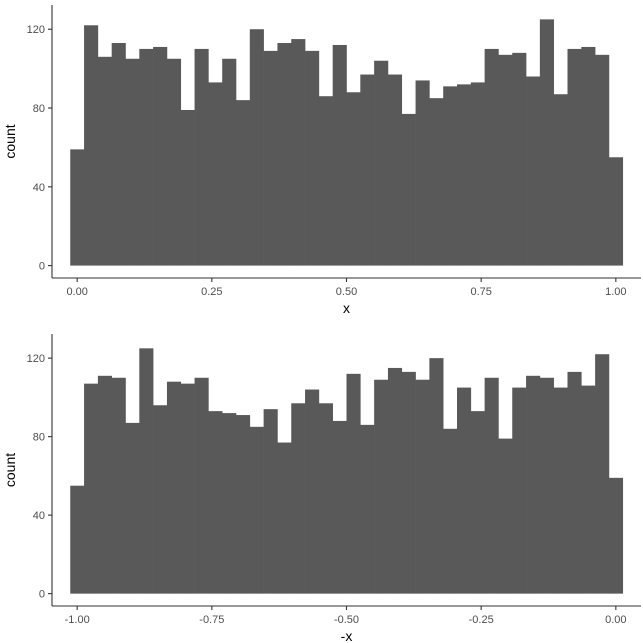  Describe the element at coordinates (77, 620) in the screenshot. I see `x-tick-label: -1.00` at that location.